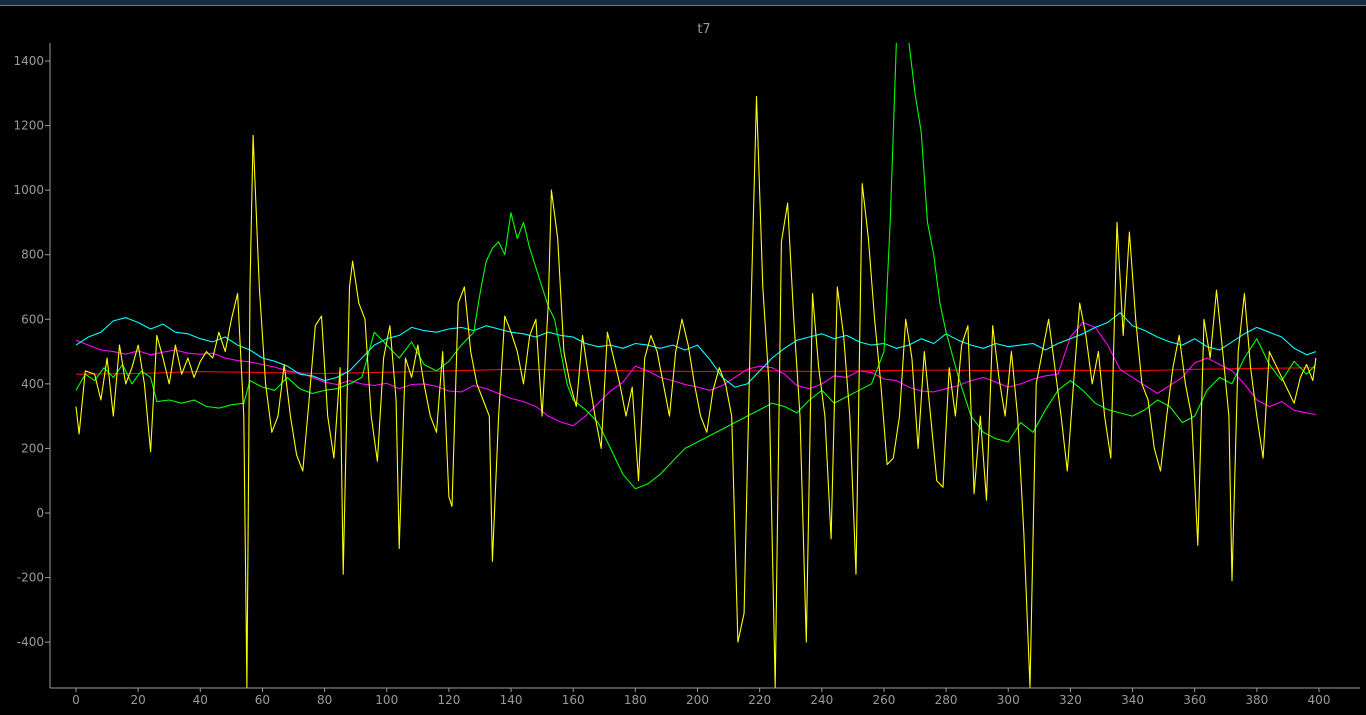  Describe the element at coordinates (1070, 700) in the screenshot. I see `x-tick-label: 320` at that location.